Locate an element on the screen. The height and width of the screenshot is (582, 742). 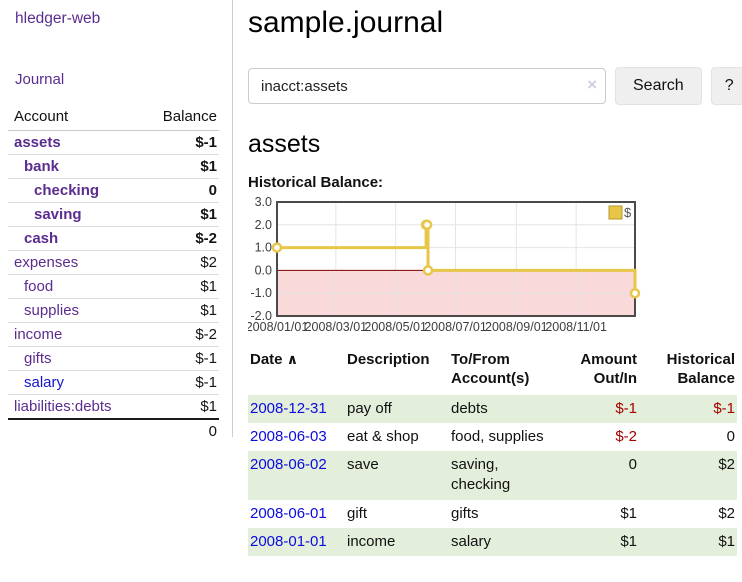
account-row: cash $-2 is located at coordinates (113, 238).